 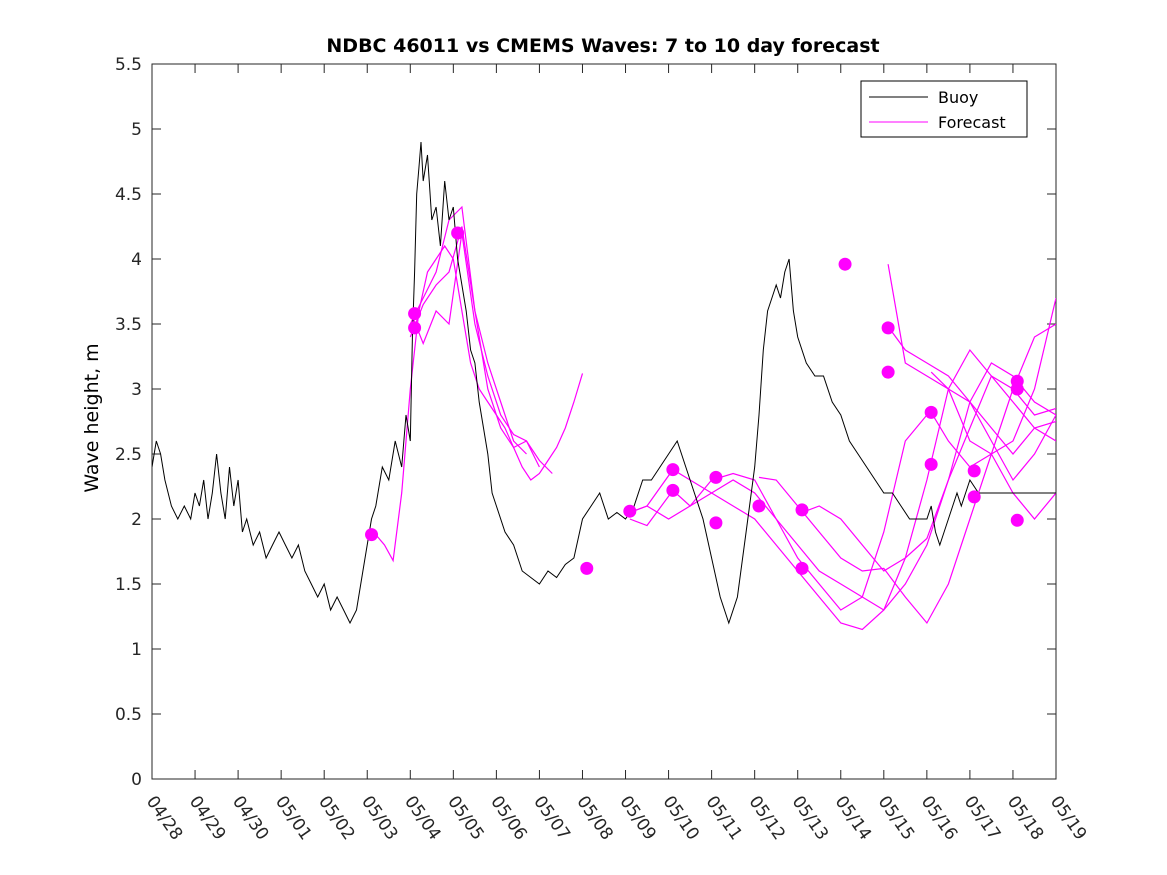 What do you see at coordinates (128, 325) in the screenshot?
I see `y-tick-label: 3.5` at bounding box center [128, 325].